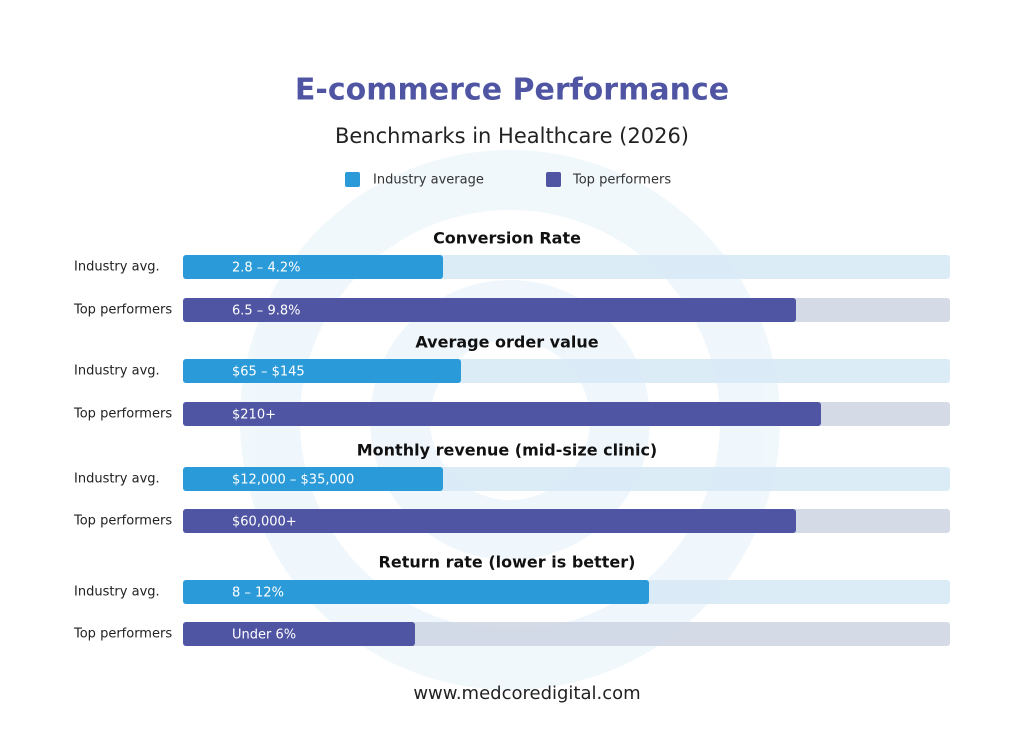 This screenshot has height=737, width=1024. What do you see at coordinates (264, 635) in the screenshot?
I see `bar-value: Under 6%` at bounding box center [264, 635].